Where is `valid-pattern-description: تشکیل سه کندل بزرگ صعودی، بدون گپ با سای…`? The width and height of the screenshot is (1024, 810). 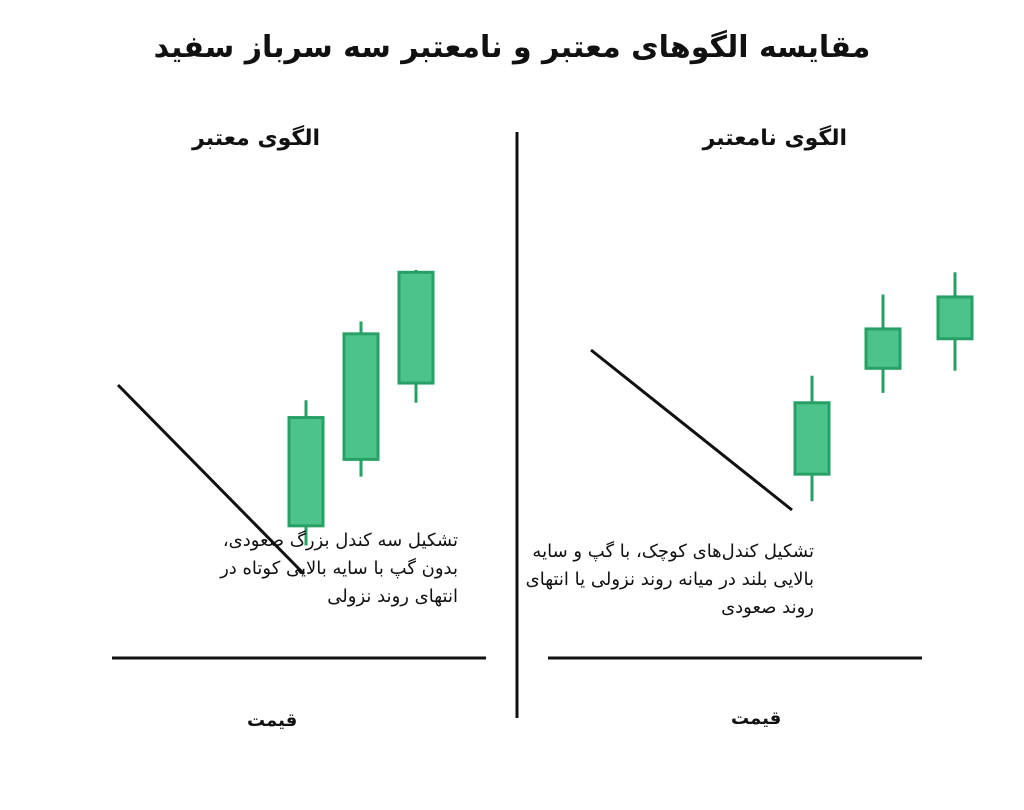 valid-pattern-description: تشکیل سه کندل بزرگ صعودی، بدون گپ با سای… is located at coordinates (339, 568).